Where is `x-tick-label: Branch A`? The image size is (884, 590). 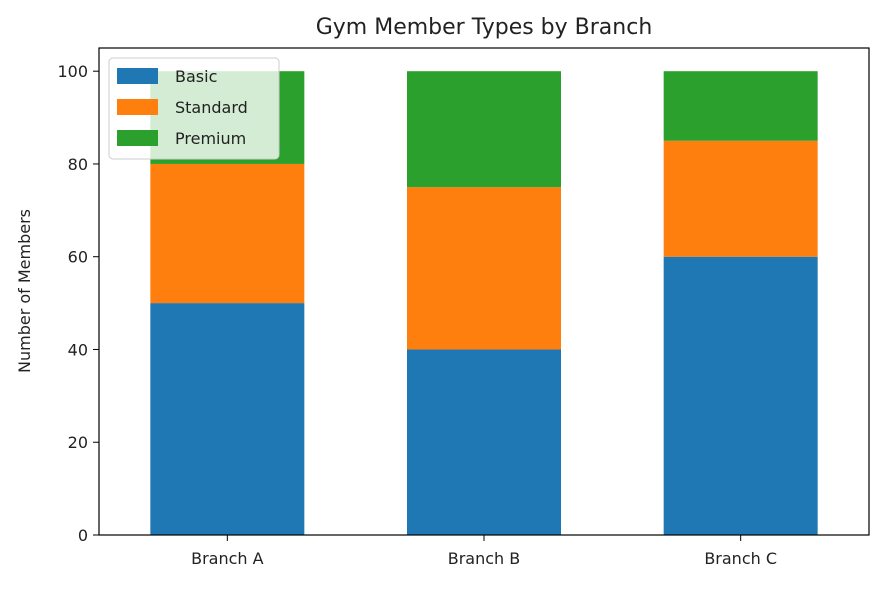
x-tick-label: Branch A is located at coordinates (227, 558).